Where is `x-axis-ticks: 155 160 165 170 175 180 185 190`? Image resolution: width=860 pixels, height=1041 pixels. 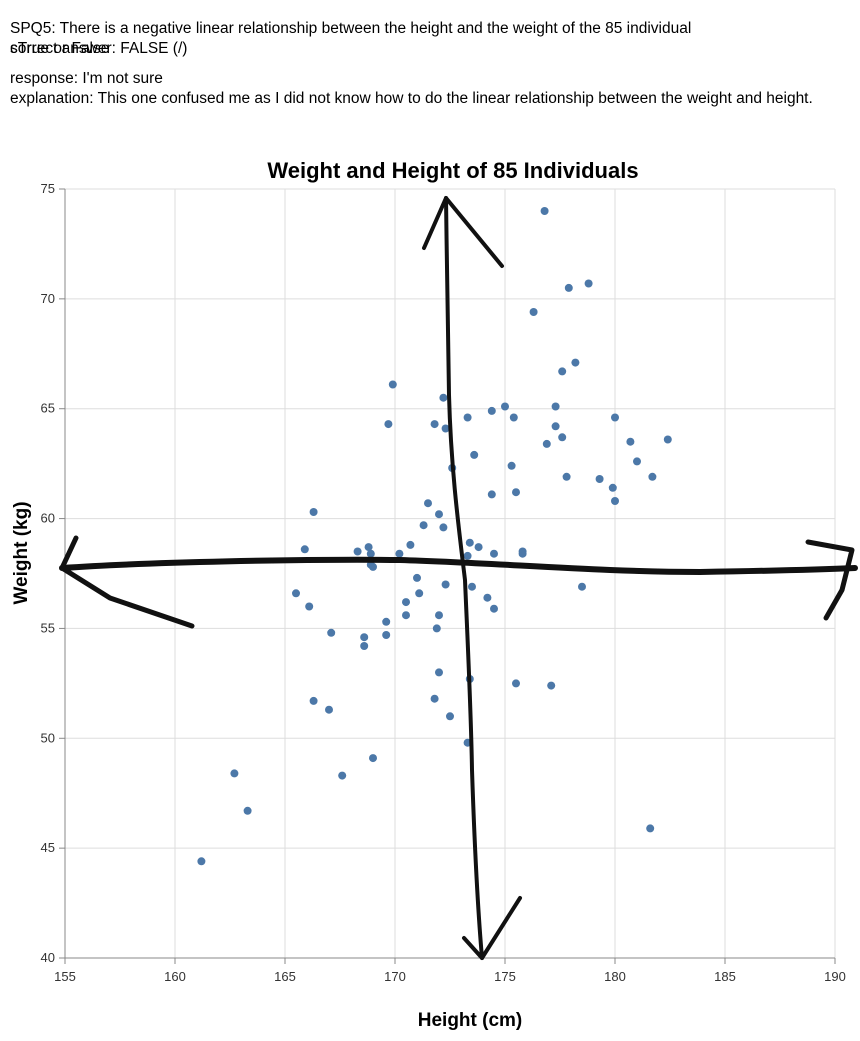 x-axis-ticks: 155 160 165 170 175 180 185 190 is located at coordinates (450, 971).